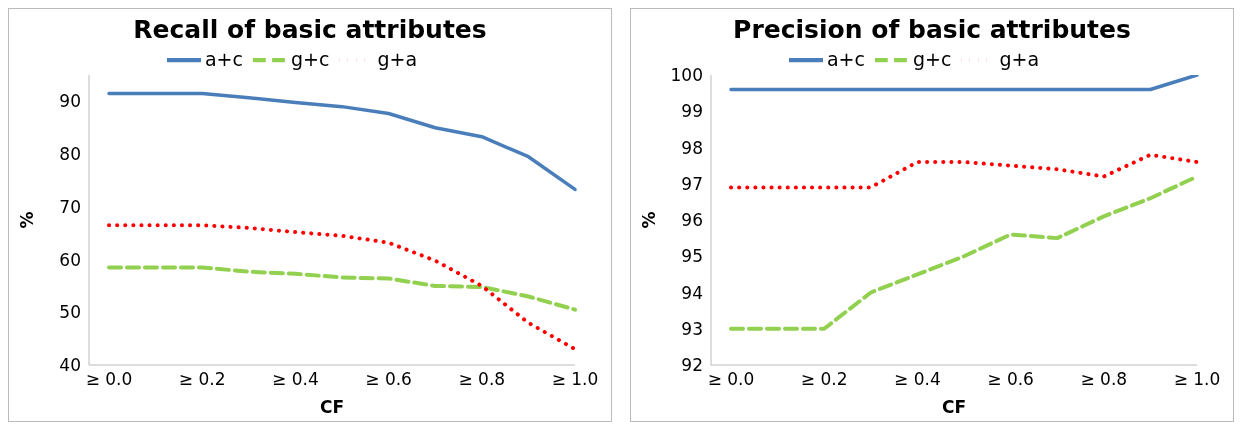 The width and height of the screenshot is (1242, 432). What do you see at coordinates (692, 365) in the screenshot?
I see `y-tick-label: 92` at bounding box center [692, 365].